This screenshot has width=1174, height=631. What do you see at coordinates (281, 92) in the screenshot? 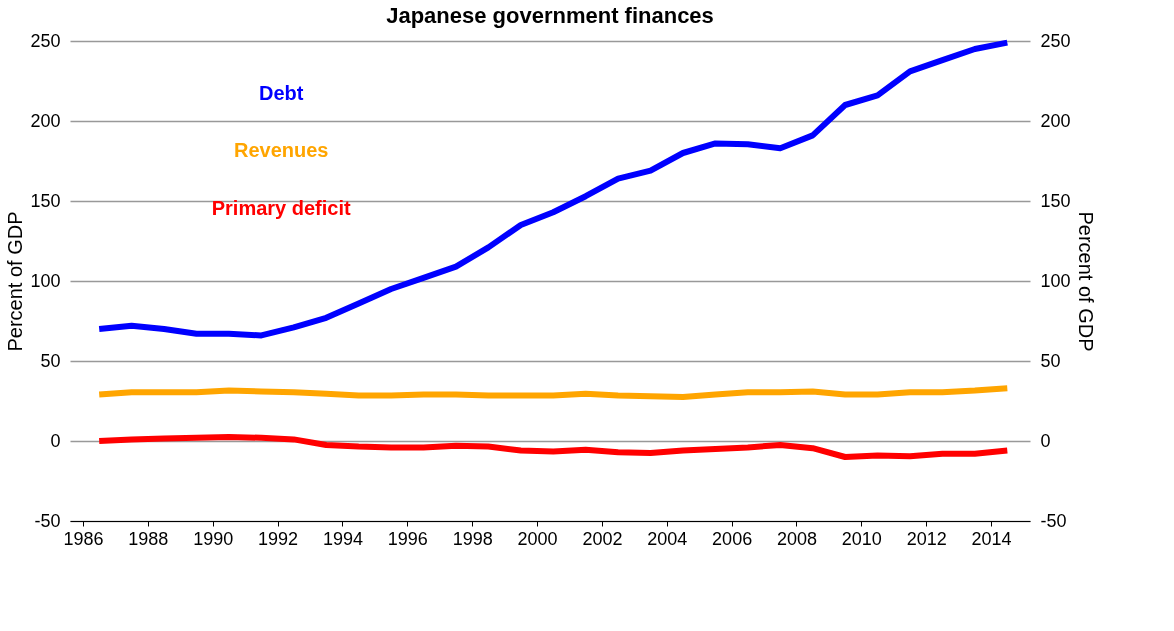
I see `text: Debt` at bounding box center [281, 92].